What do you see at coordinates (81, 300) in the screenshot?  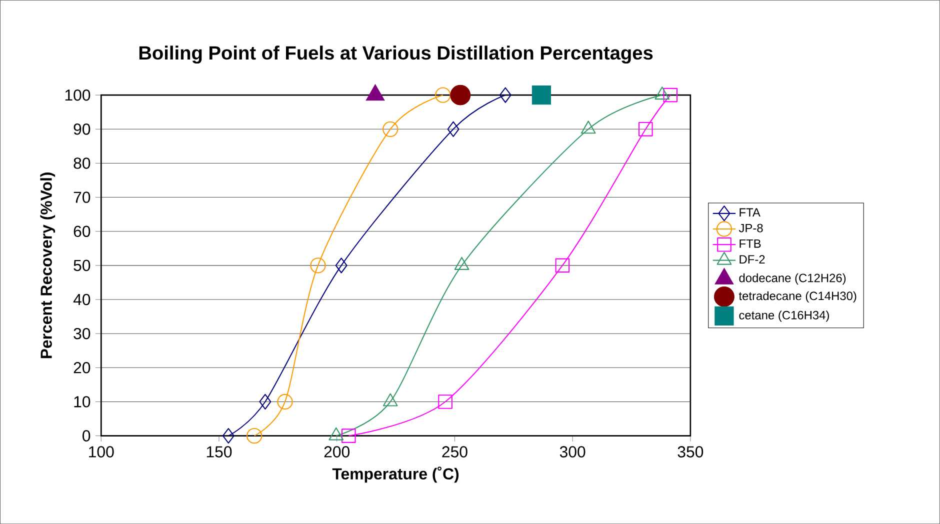 I see `y-tick-label: 40` at bounding box center [81, 300].